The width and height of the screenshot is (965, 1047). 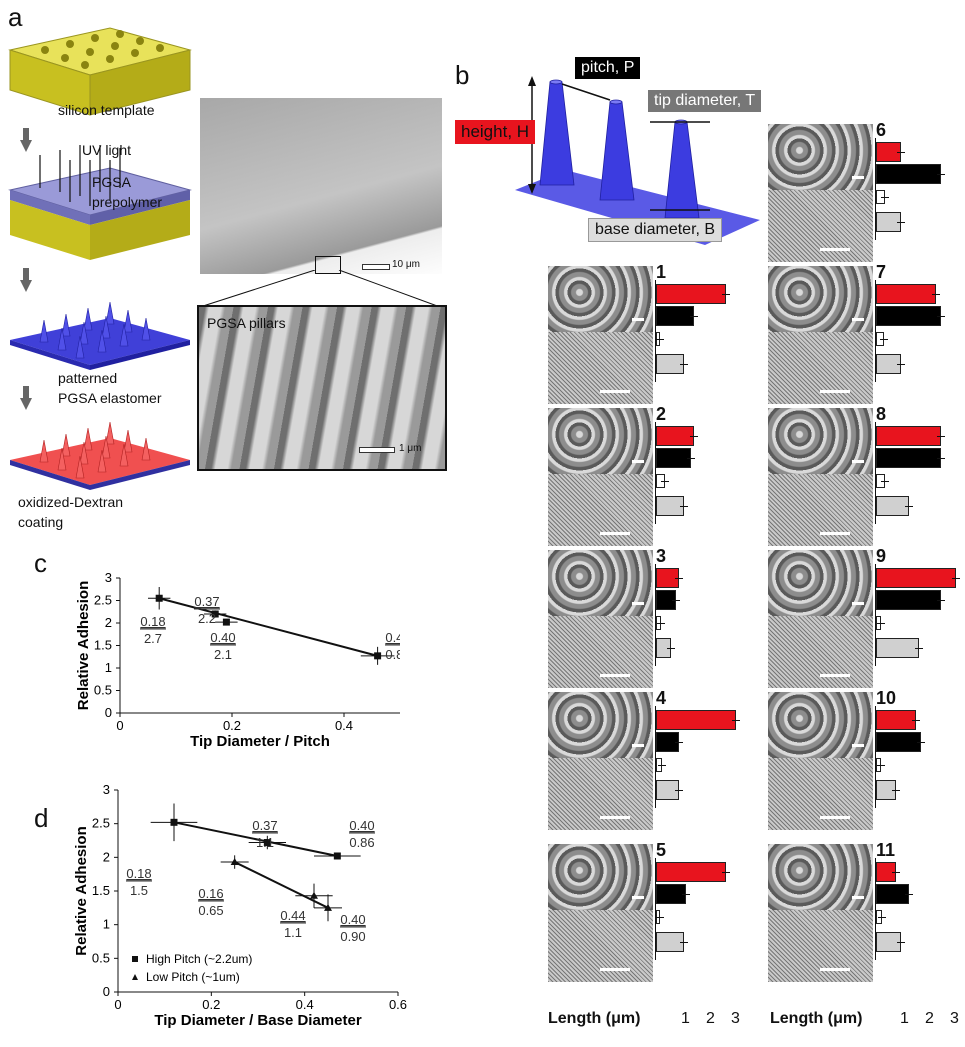 What do you see at coordinates (135, 959) in the screenshot?
I see `legend-marker-square` at bounding box center [135, 959].